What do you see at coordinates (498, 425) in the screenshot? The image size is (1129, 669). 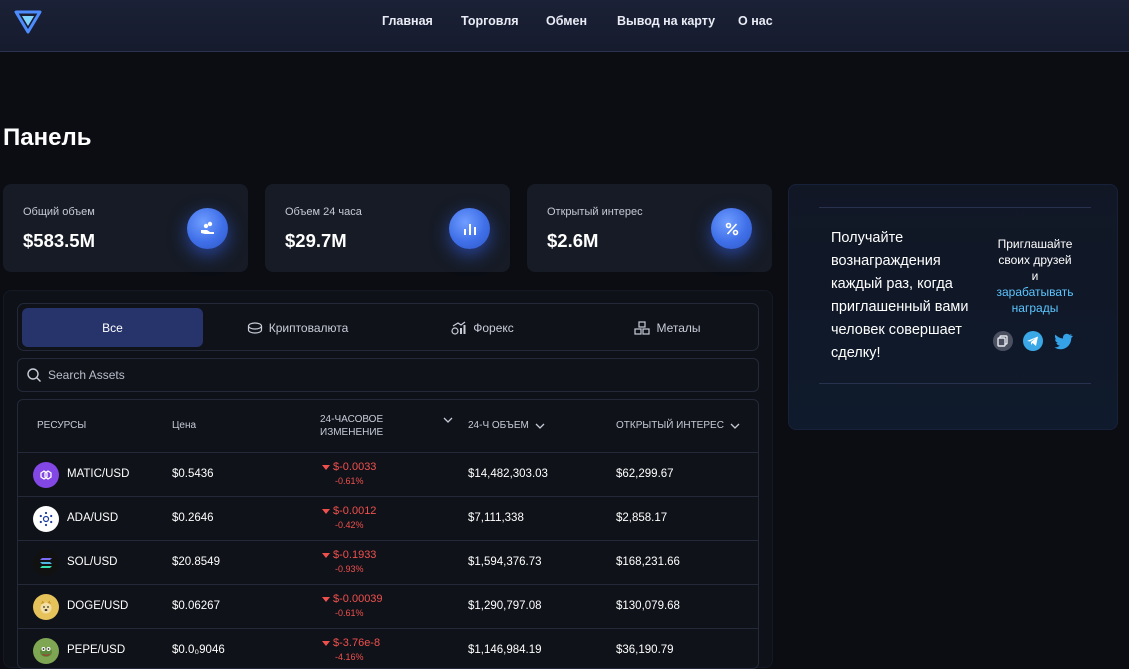 I see `column-header-label: 24-Ч ОБЪЕМ` at bounding box center [498, 425].